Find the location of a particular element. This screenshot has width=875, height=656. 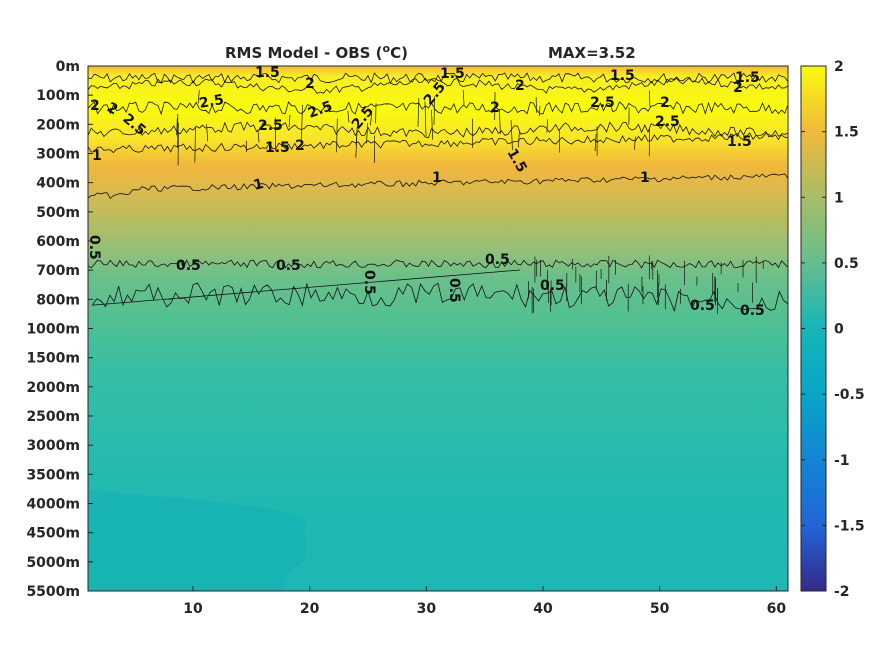

deep-water-patch is located at coordinates (196, 540).